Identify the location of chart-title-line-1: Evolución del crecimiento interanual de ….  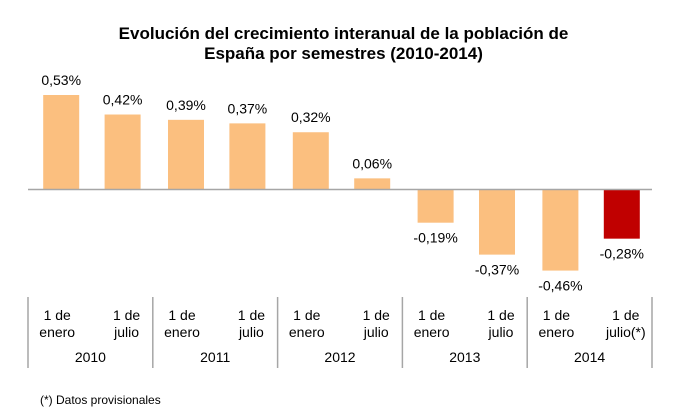
(343, 33).